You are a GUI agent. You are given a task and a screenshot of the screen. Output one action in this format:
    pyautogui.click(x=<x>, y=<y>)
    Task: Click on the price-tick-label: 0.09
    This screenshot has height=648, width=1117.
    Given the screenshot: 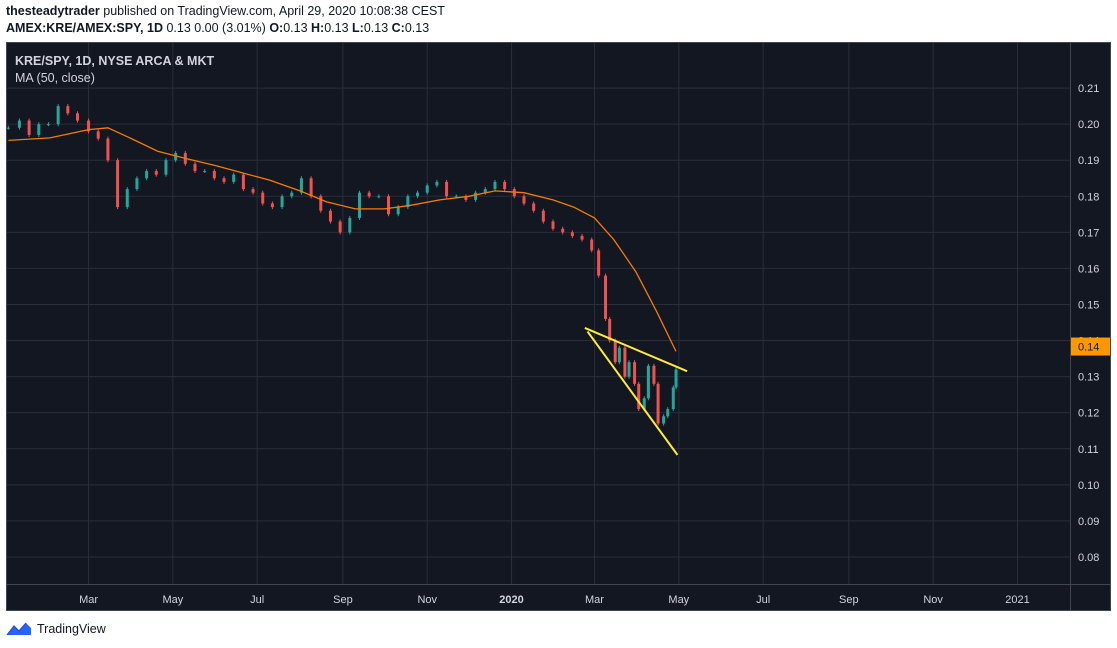 What is the action you would take?
    pyautogui.click(x=1088, y=522)
    